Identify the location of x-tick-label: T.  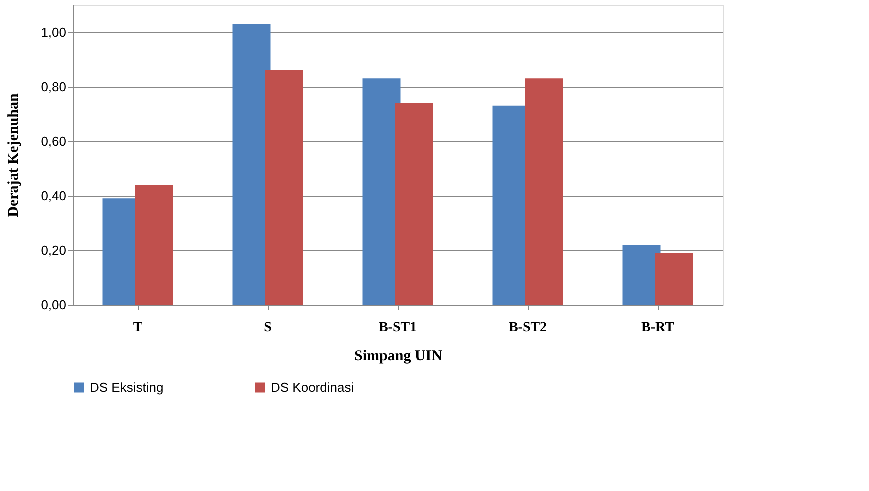
(138, 328).